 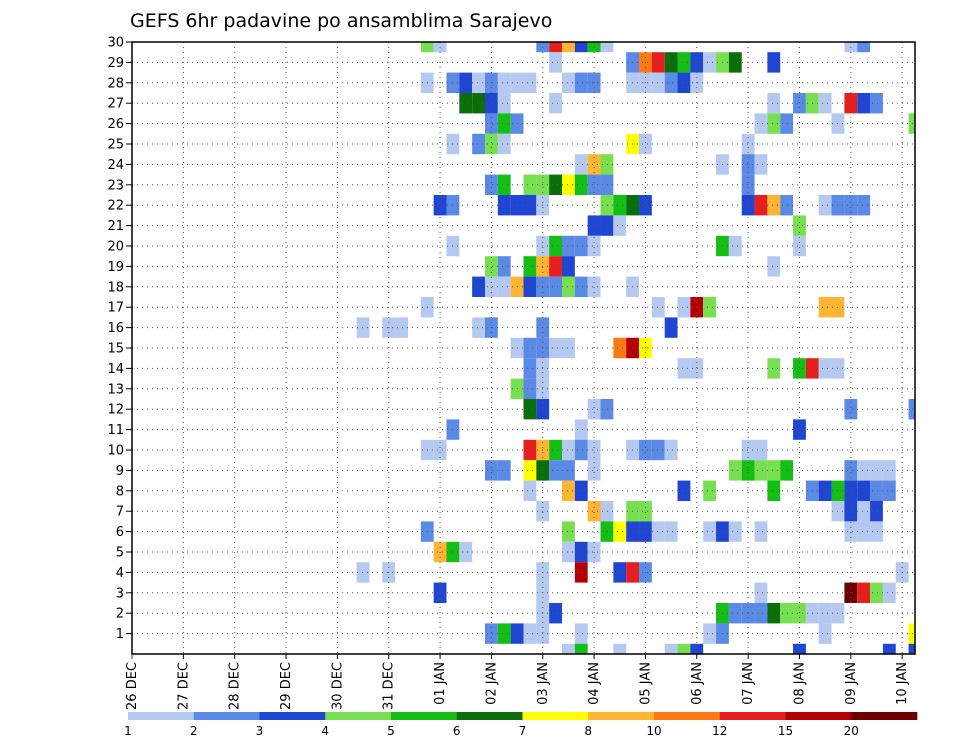 What do you see at coordinates (115, 328) in the screenshot?
I see `y-tick-label: 16` at bounding box center [115, 328].